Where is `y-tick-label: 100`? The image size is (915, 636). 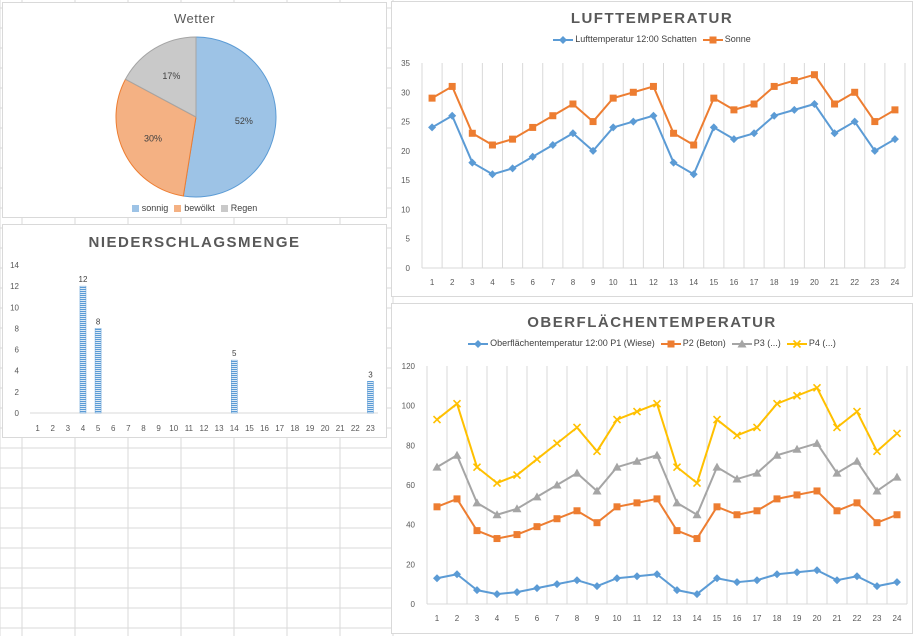 y-tick-label: 100 is located at coordinates (409, 406).